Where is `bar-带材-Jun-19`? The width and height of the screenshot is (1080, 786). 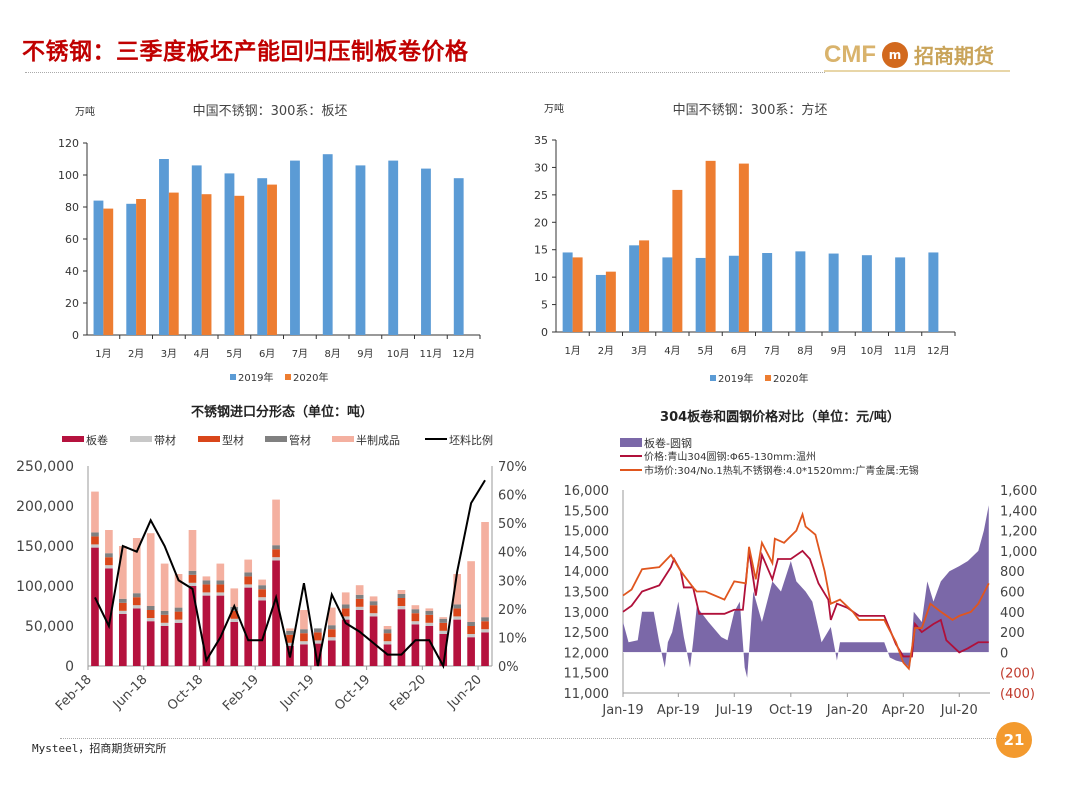
bar-带材-Jun-19 is located at coordinates (318, 642).